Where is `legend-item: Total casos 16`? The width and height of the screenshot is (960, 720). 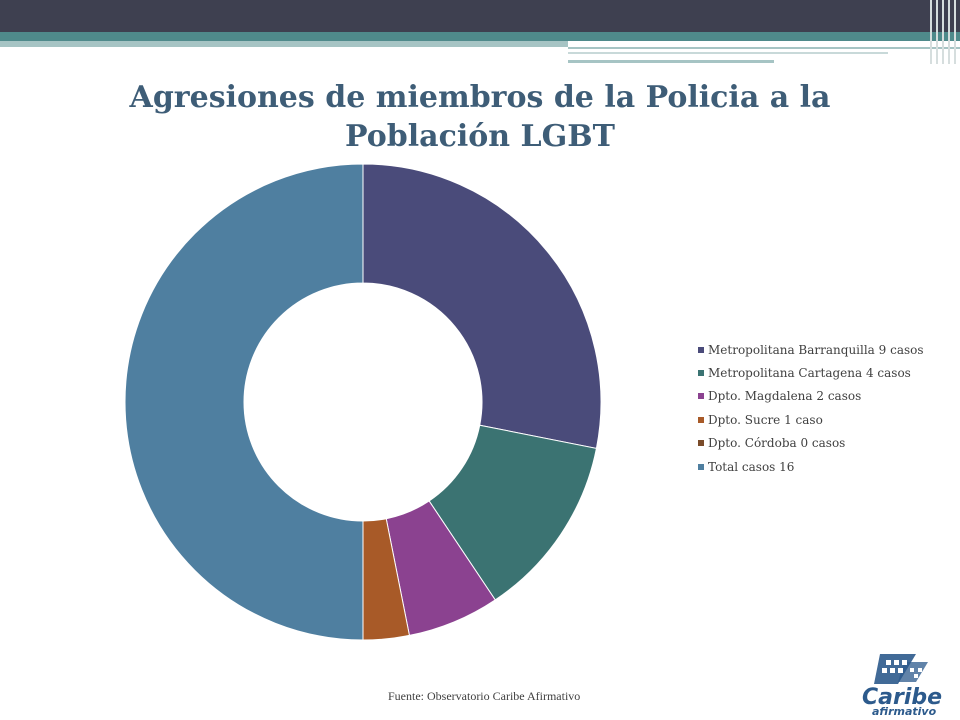 legend-item: Total casos 16 is located at coordinates (811, 466).